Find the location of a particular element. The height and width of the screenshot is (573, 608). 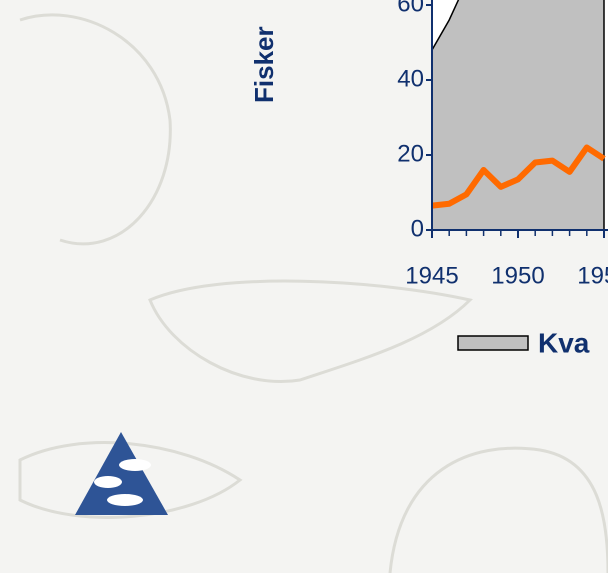

y-tick-label: 0 is located at coordinates (417, 228).